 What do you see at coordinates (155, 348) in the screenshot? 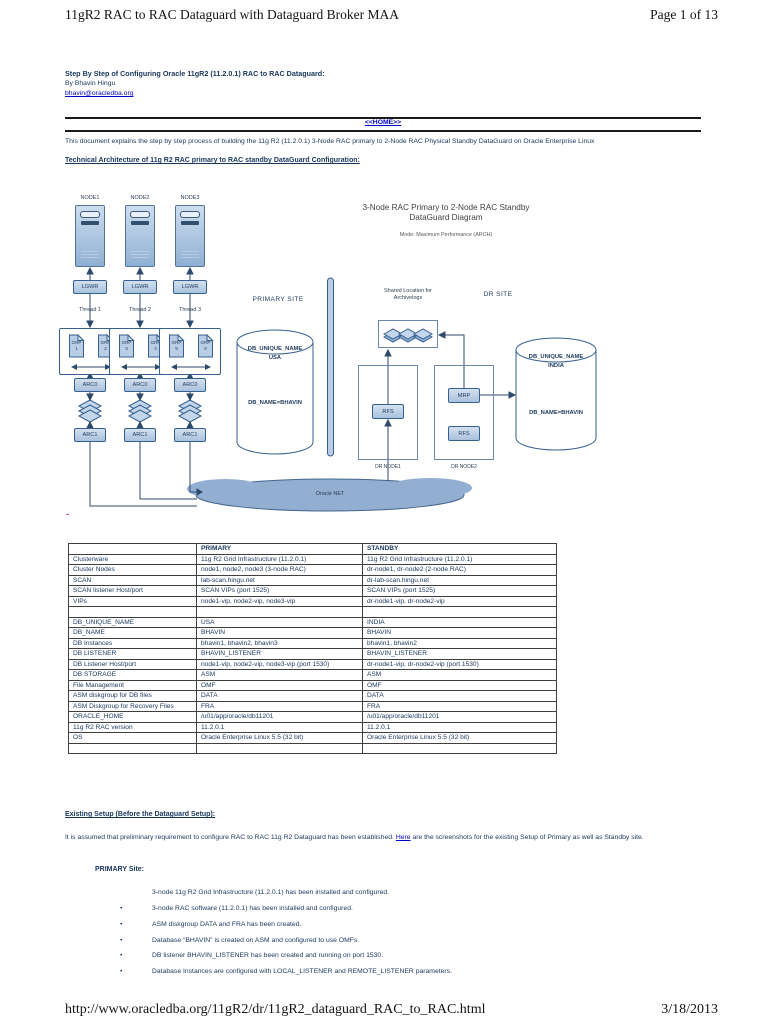
I see `grp-number: 4` at bounding box center [155, 348].